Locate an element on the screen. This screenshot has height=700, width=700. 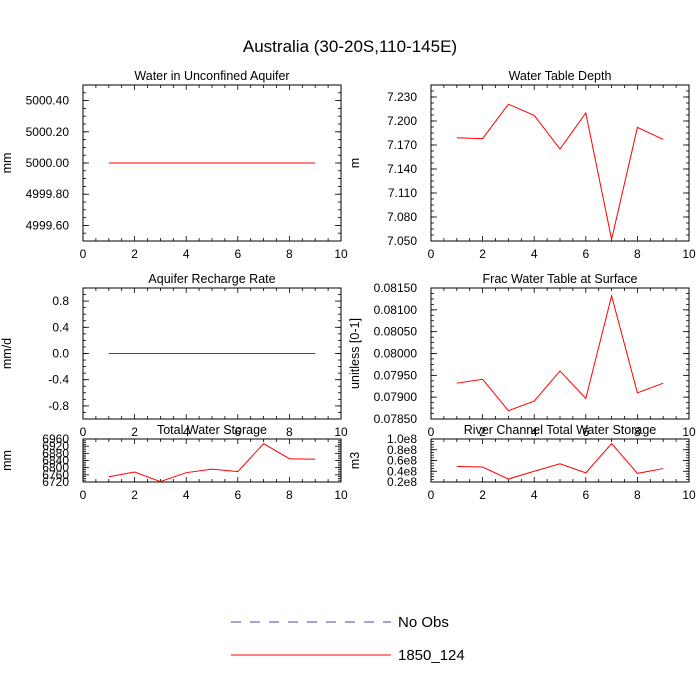
legend-label: 1850_124 is located at coordinates (431, 655).